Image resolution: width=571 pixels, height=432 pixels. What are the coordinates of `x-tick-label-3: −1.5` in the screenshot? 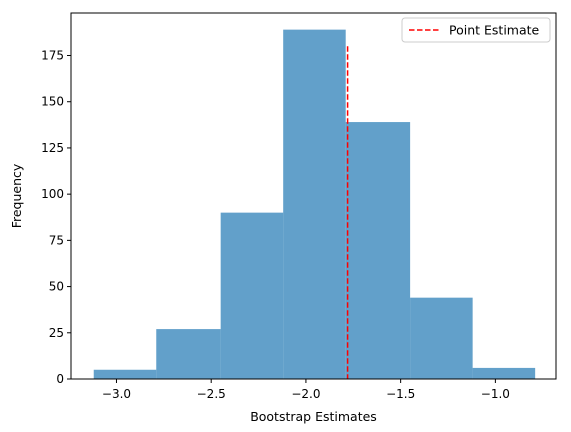 It's located at (400, 394).